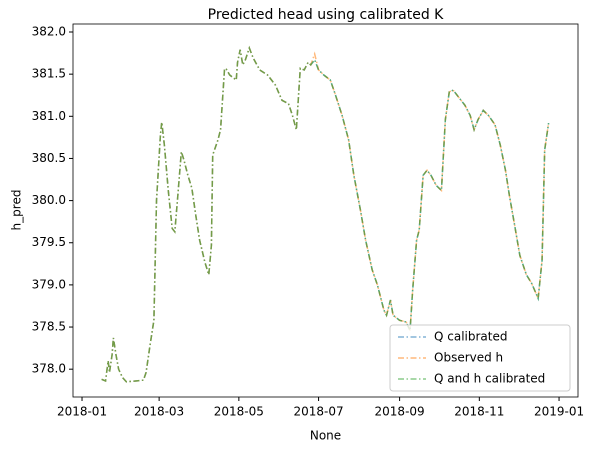  I want to click on x-axis-label: None, so click(325, 436).